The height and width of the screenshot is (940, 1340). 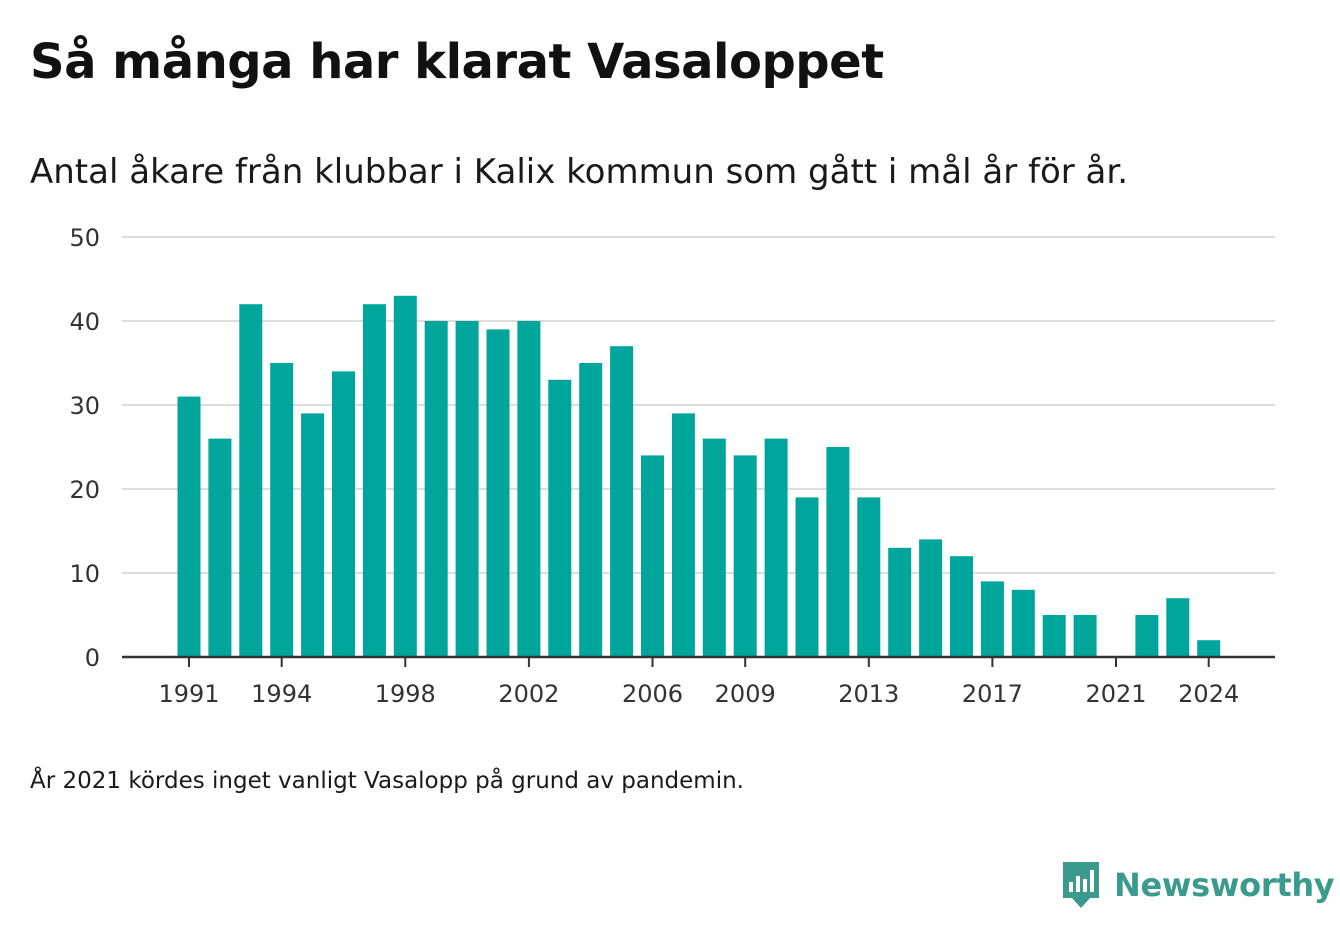 I want to click on bar-2009, so click(x=745, y=556).